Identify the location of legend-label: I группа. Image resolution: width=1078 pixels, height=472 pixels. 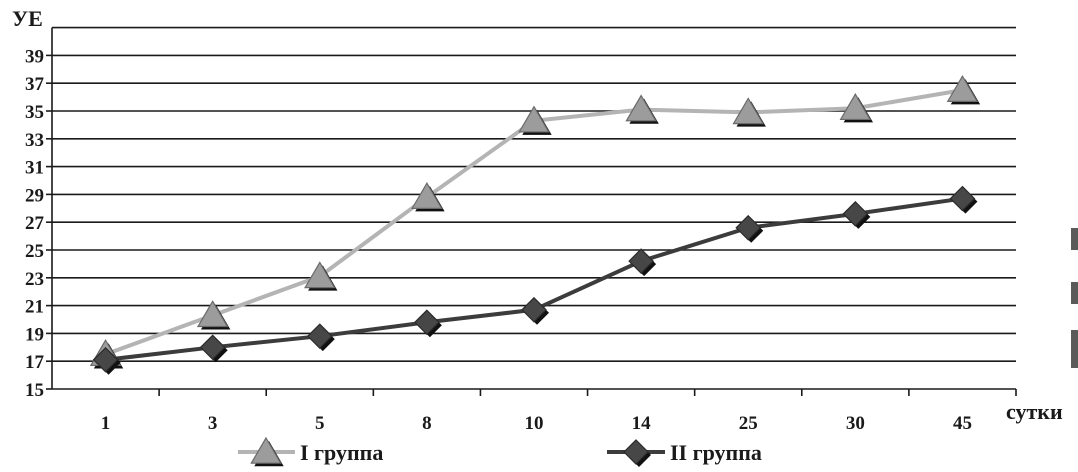
(341, 452).